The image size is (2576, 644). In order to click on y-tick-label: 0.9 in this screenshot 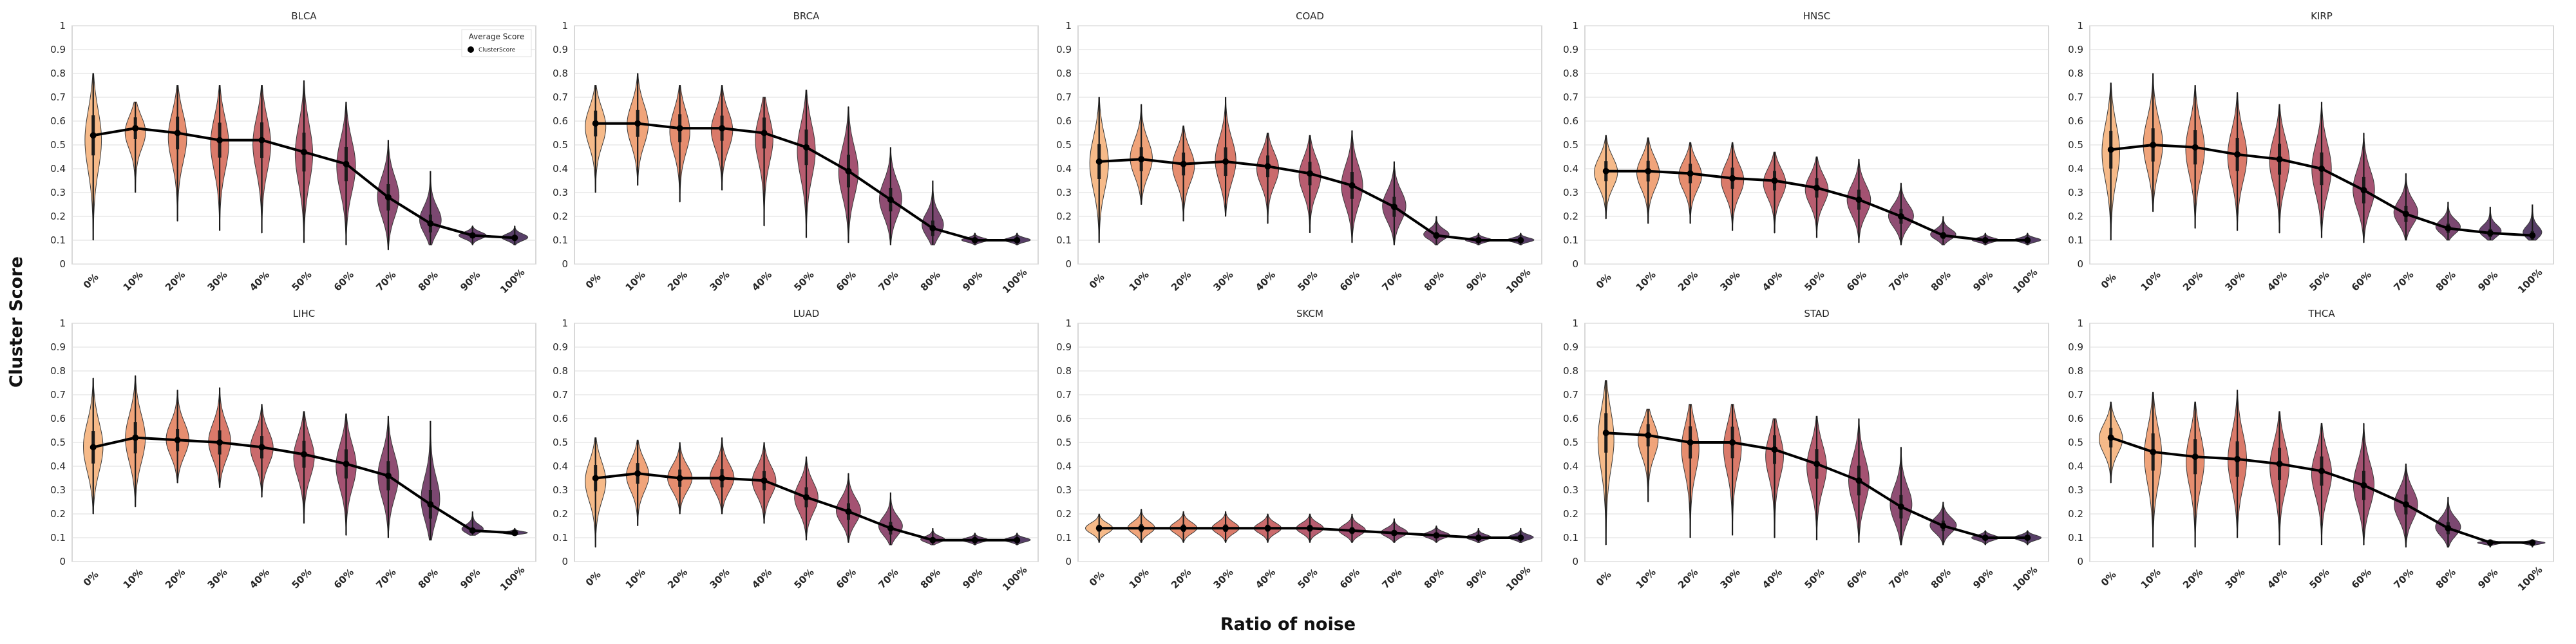, I will do `click(1570, 50)`.